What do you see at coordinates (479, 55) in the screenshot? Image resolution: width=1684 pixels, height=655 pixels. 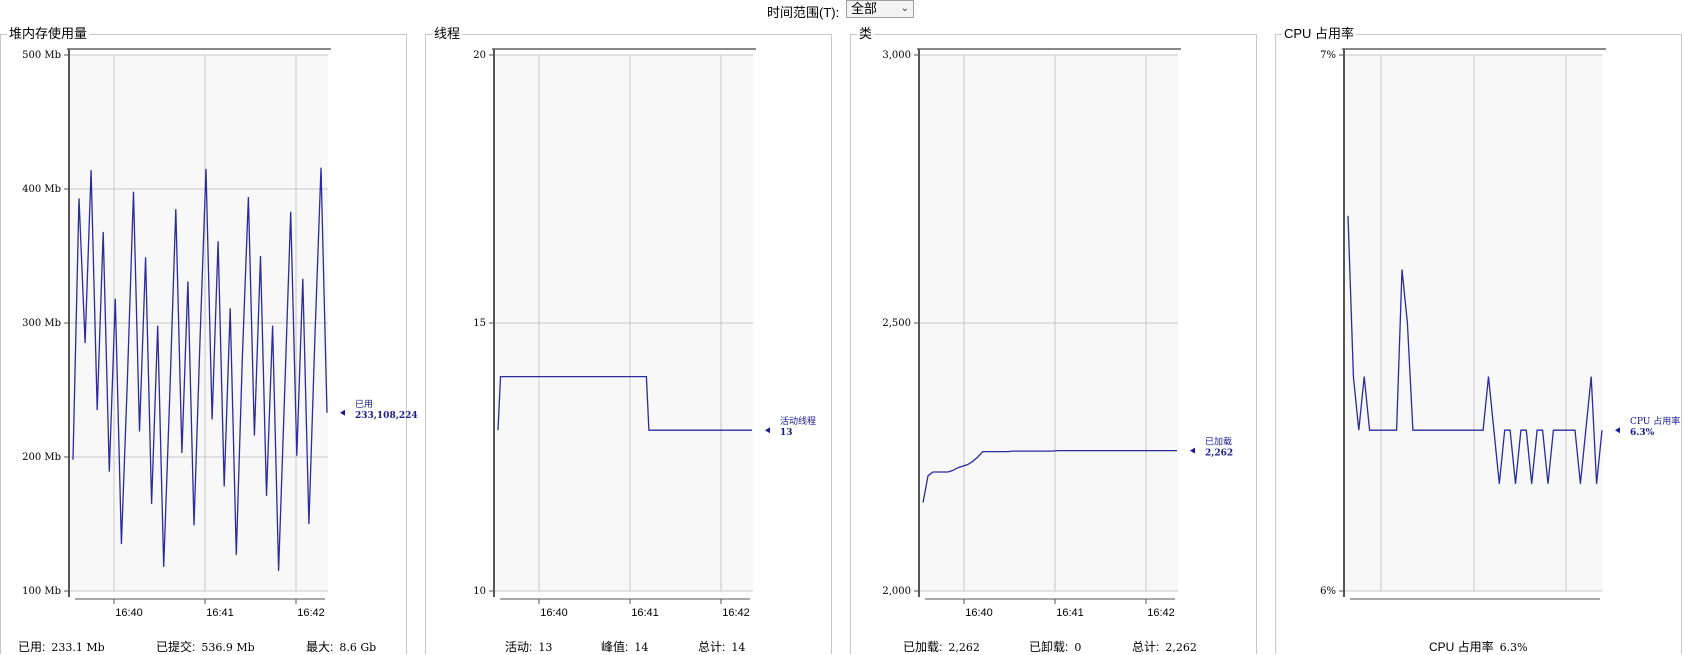 I see `y-tick-label: 20` at bounding box center [479, 55].